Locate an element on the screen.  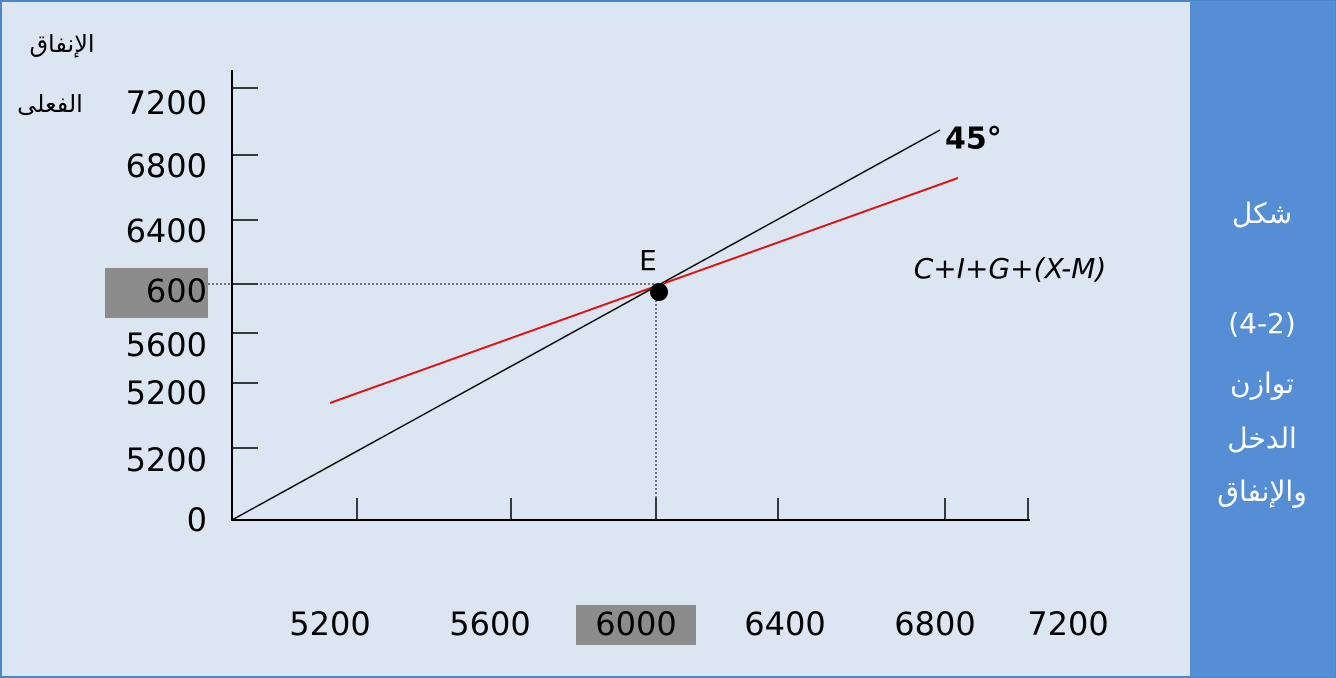
y-title: الإنفاق is located at coordinates (61, 44).